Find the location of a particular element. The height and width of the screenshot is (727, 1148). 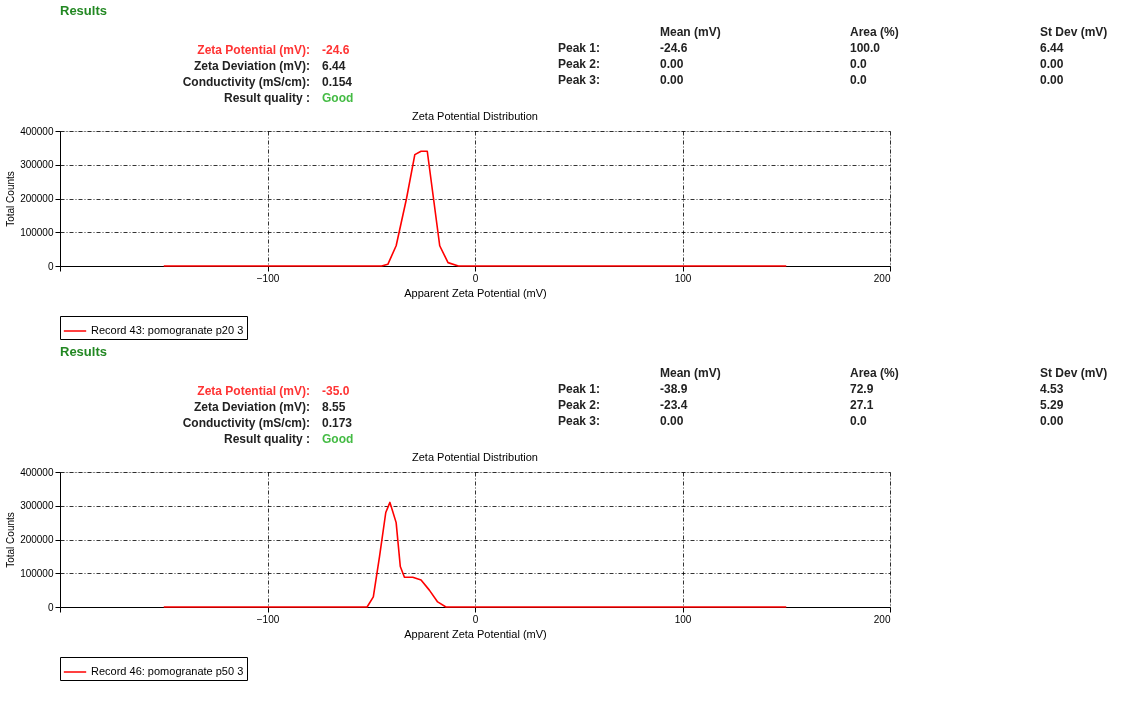

text: 0.173 is located at coordinates (337, 423).